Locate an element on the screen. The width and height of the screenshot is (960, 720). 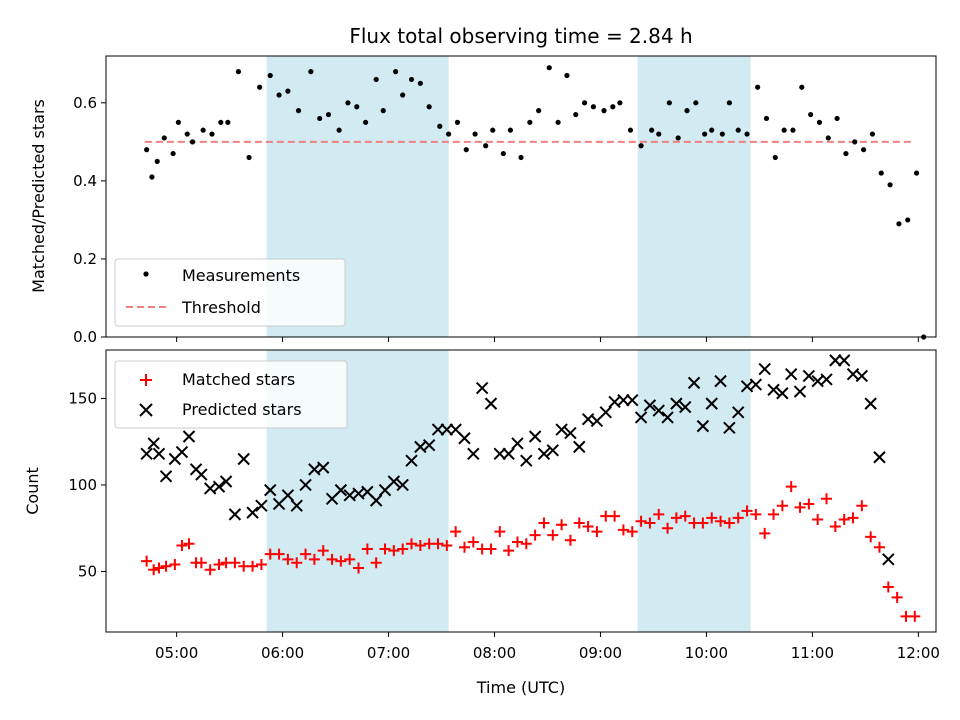
top-y-ticks: 0.0 0.2 0.4 0.6 is located at coordinates (89, 220).